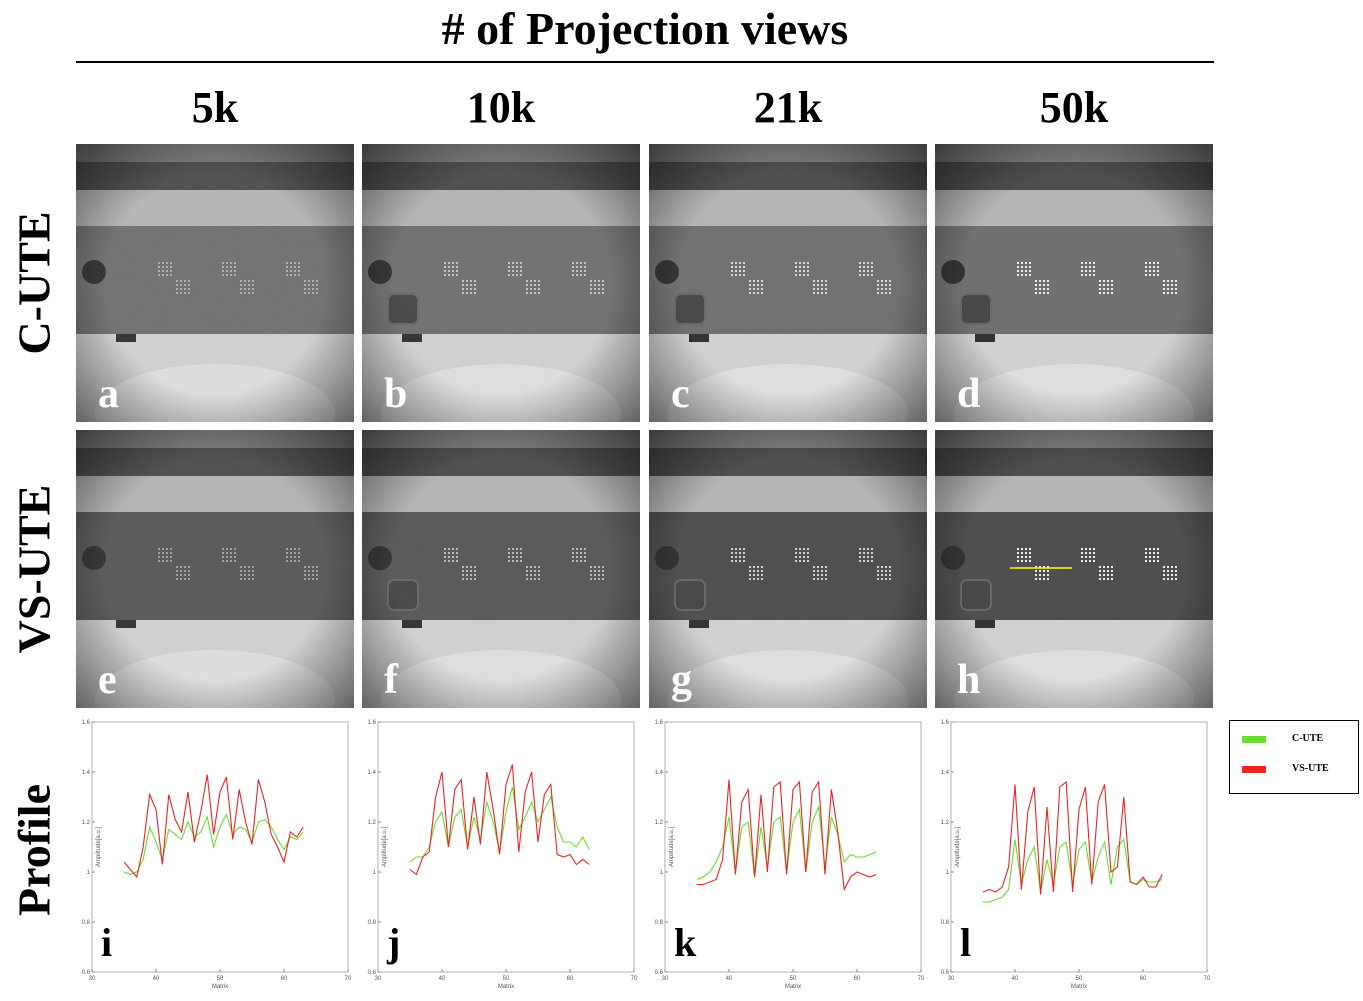  I want to click on legend: C-UTE VS-UTE, so click(1294, 757).